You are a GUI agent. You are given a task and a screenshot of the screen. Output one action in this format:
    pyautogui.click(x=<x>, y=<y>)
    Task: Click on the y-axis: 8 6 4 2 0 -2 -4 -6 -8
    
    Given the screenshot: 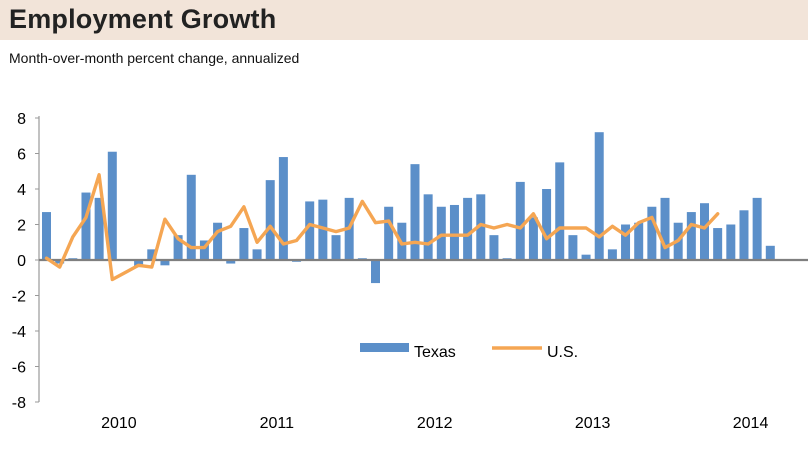 What is the action you would take?
    pyautogui.click(x=26, y=261)
    